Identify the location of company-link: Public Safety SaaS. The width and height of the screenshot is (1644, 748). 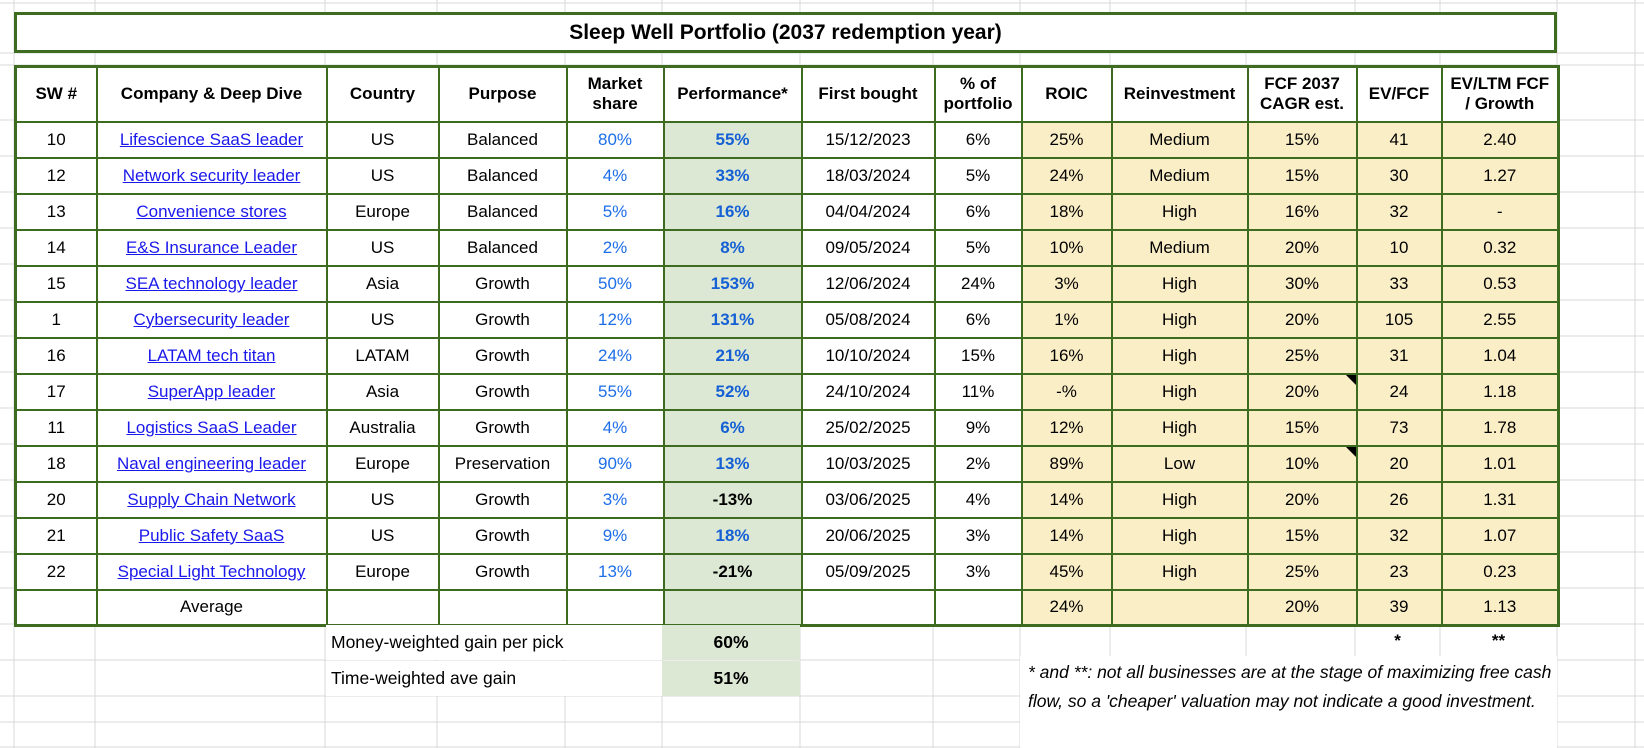
(211, 535).